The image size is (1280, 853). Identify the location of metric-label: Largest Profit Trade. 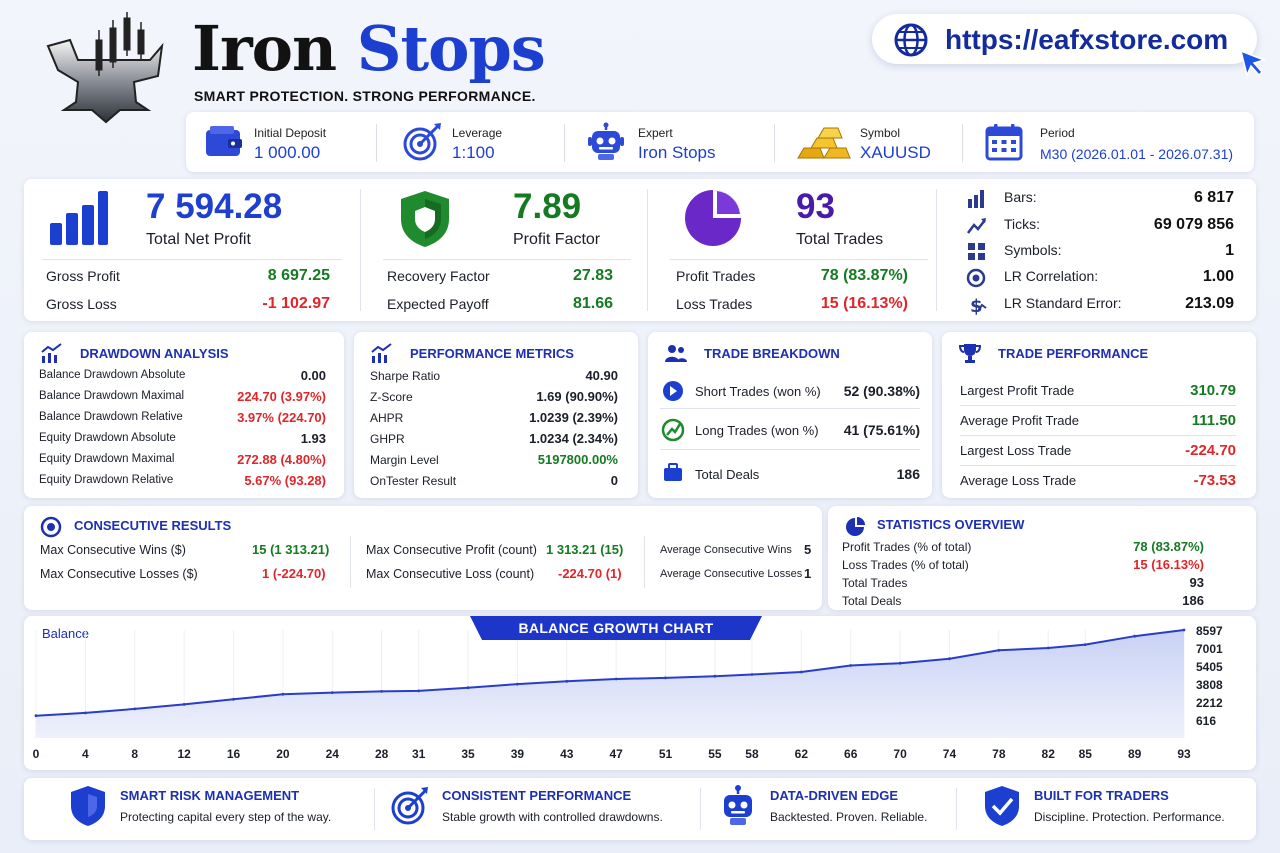
(1017, 390).